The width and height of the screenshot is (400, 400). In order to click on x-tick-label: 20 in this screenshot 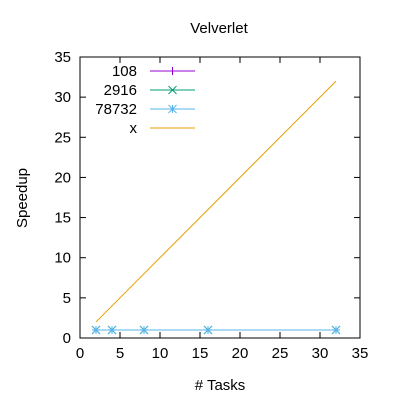, I will do `click(240, 353)`.